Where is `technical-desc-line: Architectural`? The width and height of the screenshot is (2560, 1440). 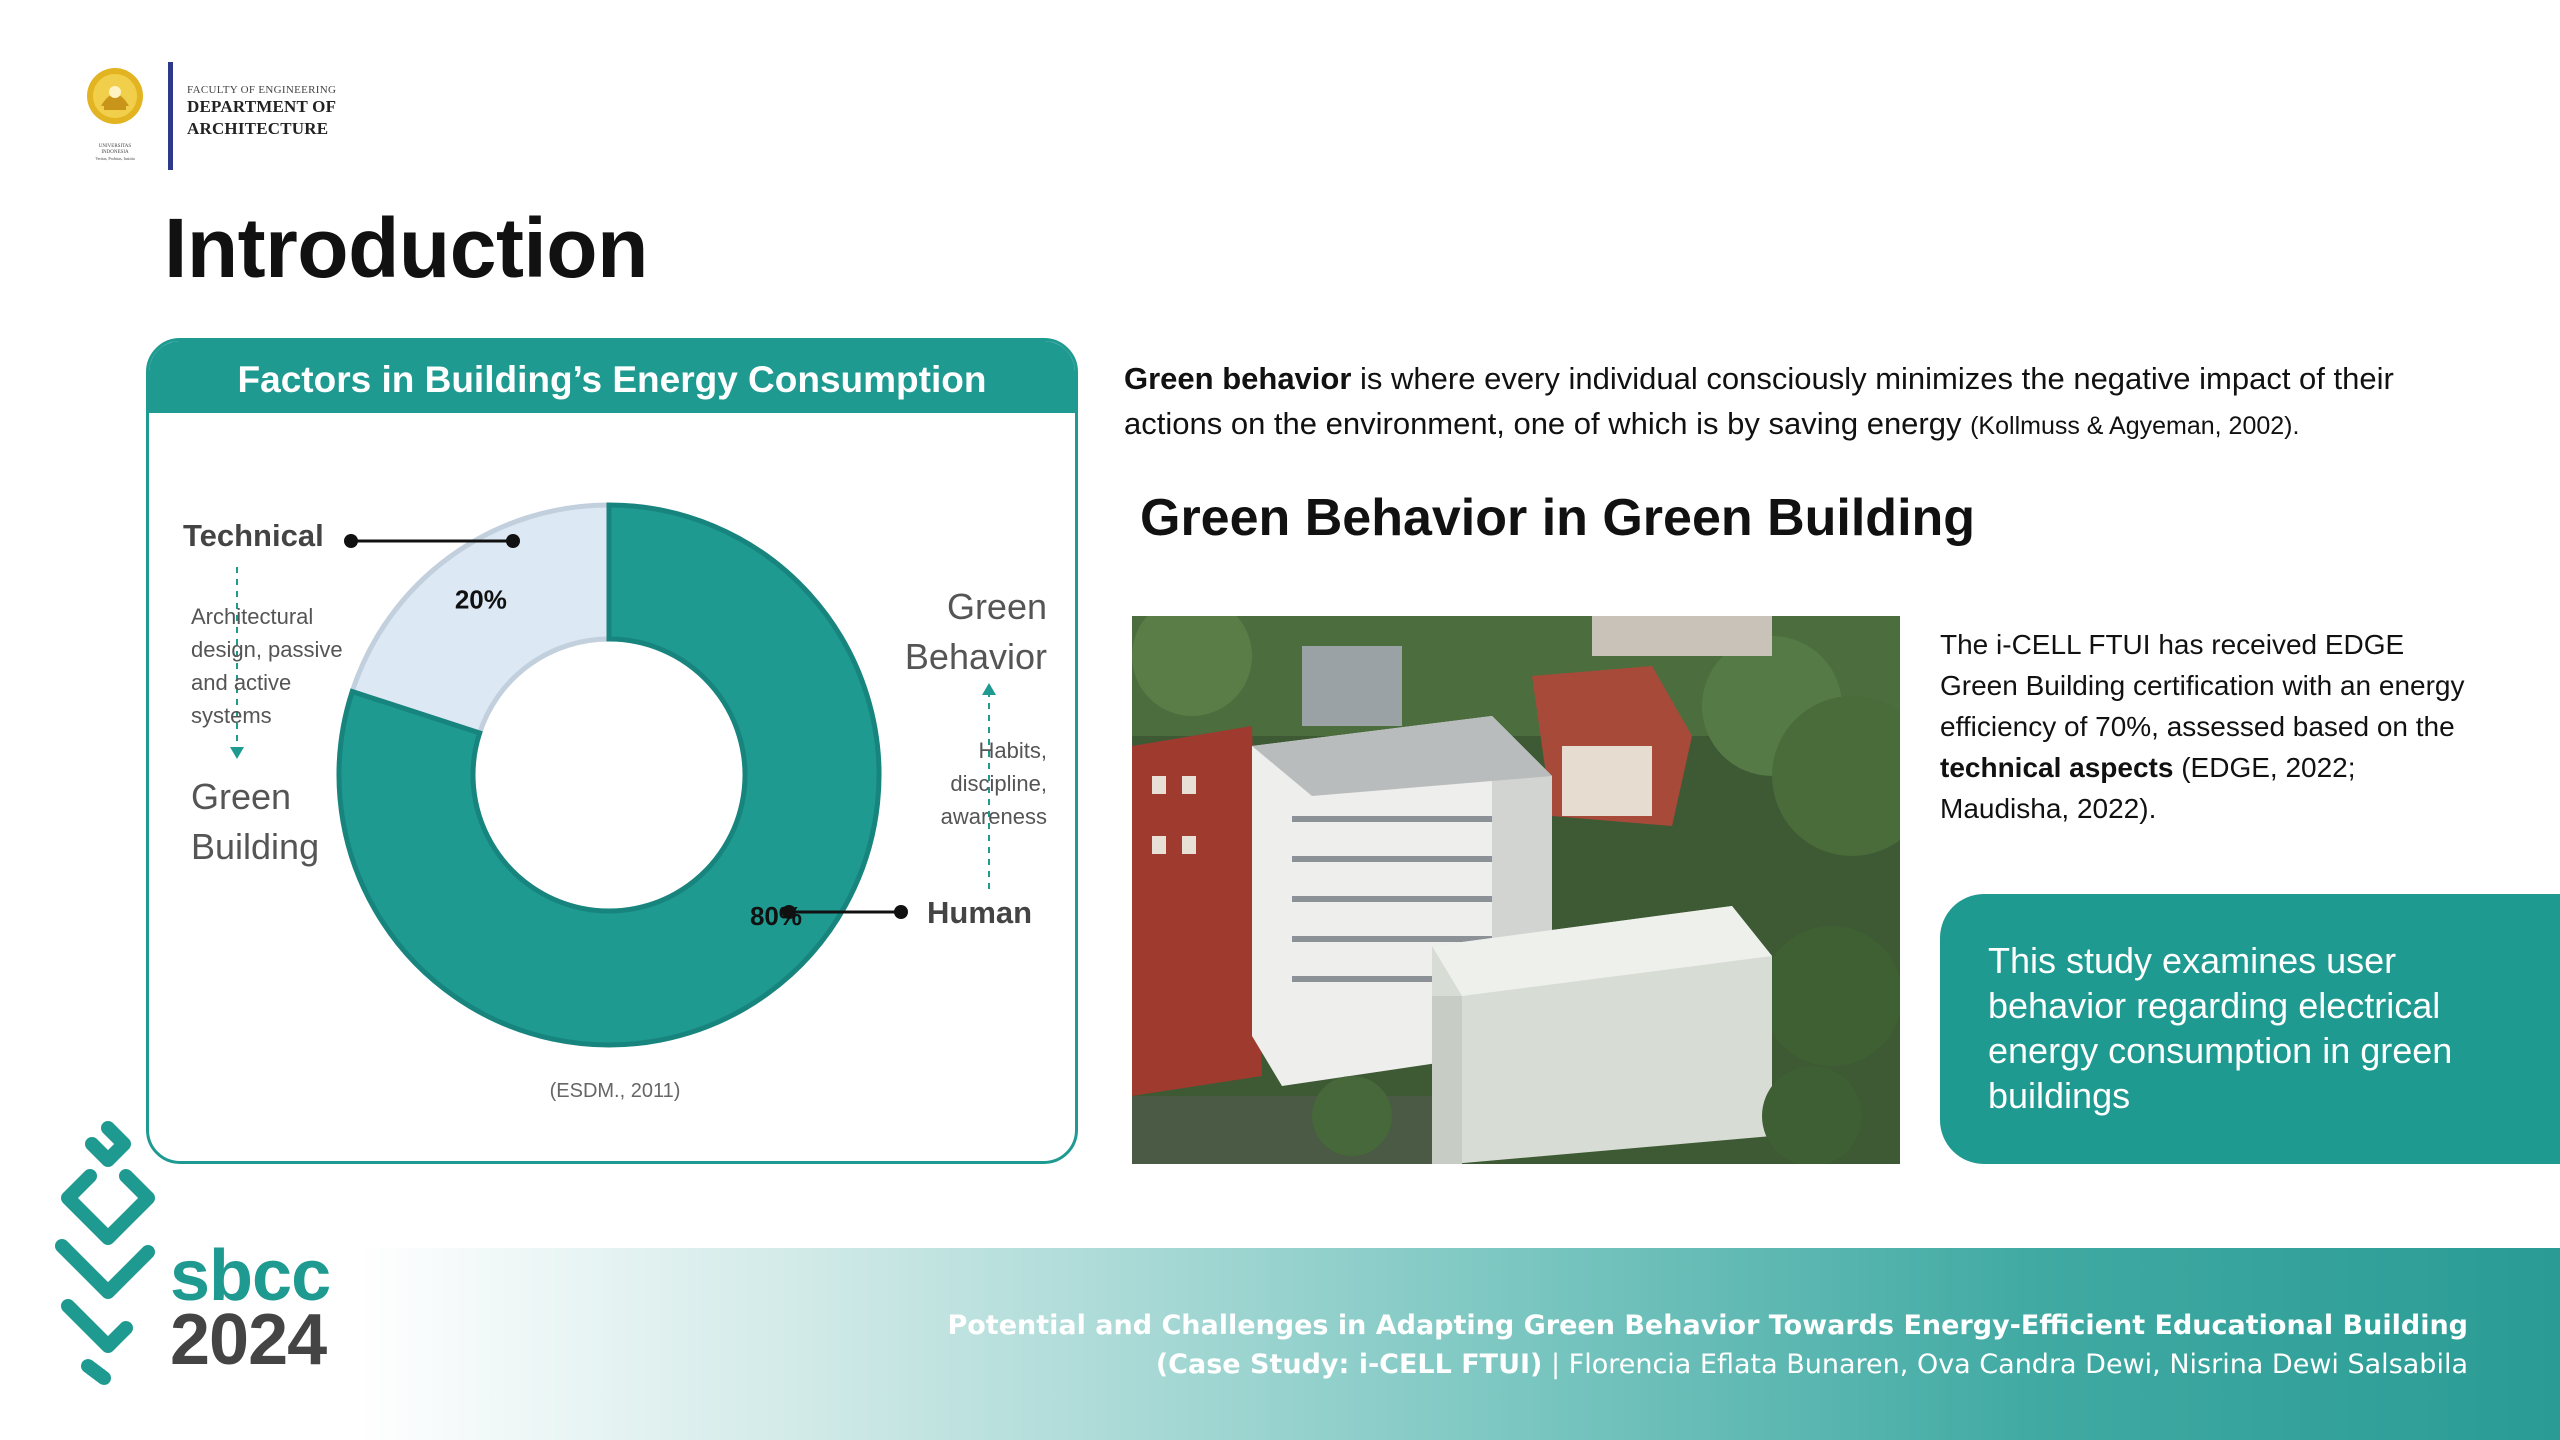 technical-desc-line: Architectural is located at coordinates (252, 616).